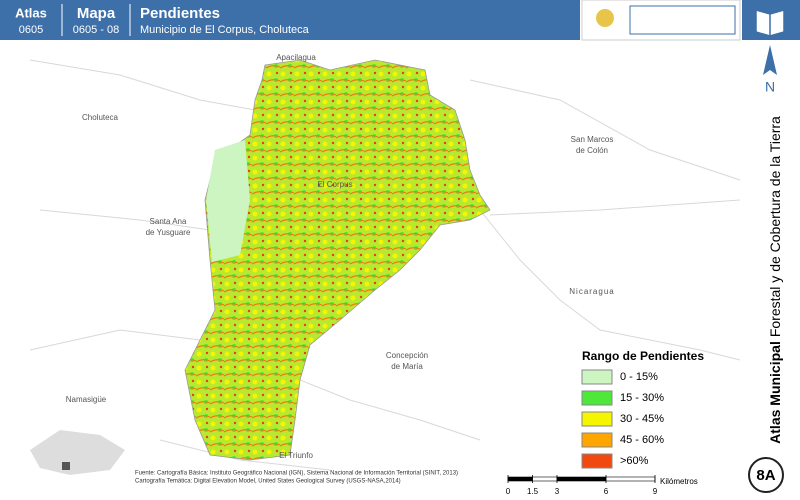  Describe the element at coordinates (642, 398) in the screenshot. I see `legend-label: 15 - 30%` at that location.